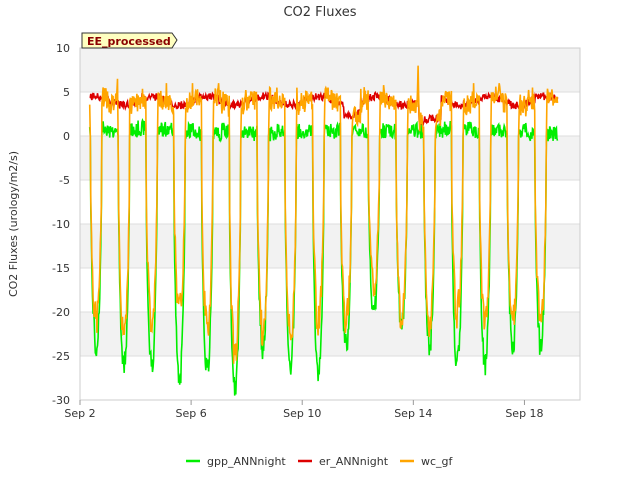 The image size is (640, 480). Describe the element at coordinates (413, 413) in the screenshot. I see `x-tick-label: Sep 14` at that location.